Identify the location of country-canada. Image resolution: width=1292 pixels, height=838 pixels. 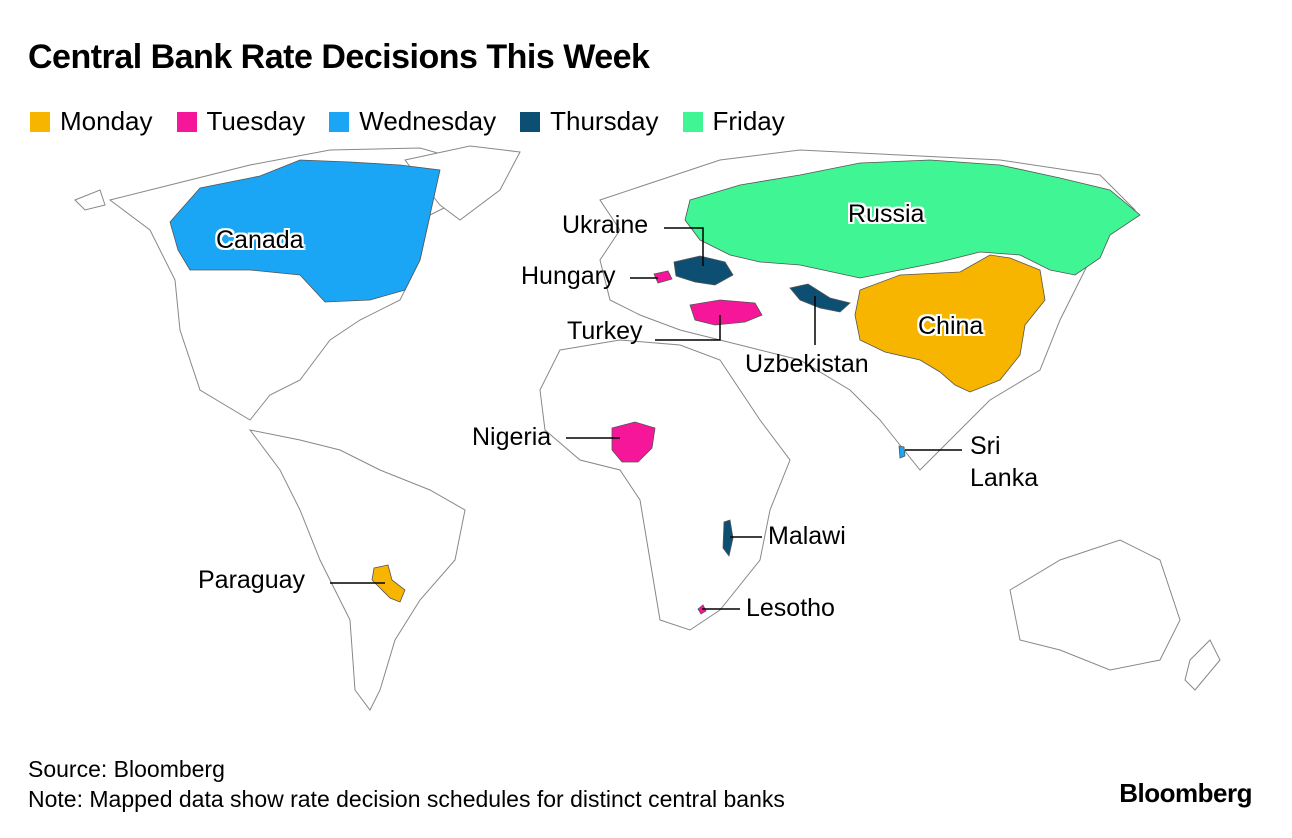
(305, 231).